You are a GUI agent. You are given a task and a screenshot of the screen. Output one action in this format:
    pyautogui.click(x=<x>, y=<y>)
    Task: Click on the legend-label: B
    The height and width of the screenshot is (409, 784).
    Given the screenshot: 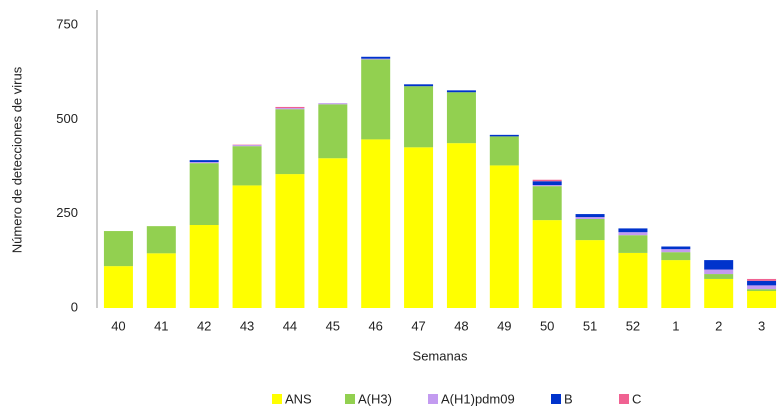 What is the action you would take?
    pyautogui.click(x=568, y=398)
    